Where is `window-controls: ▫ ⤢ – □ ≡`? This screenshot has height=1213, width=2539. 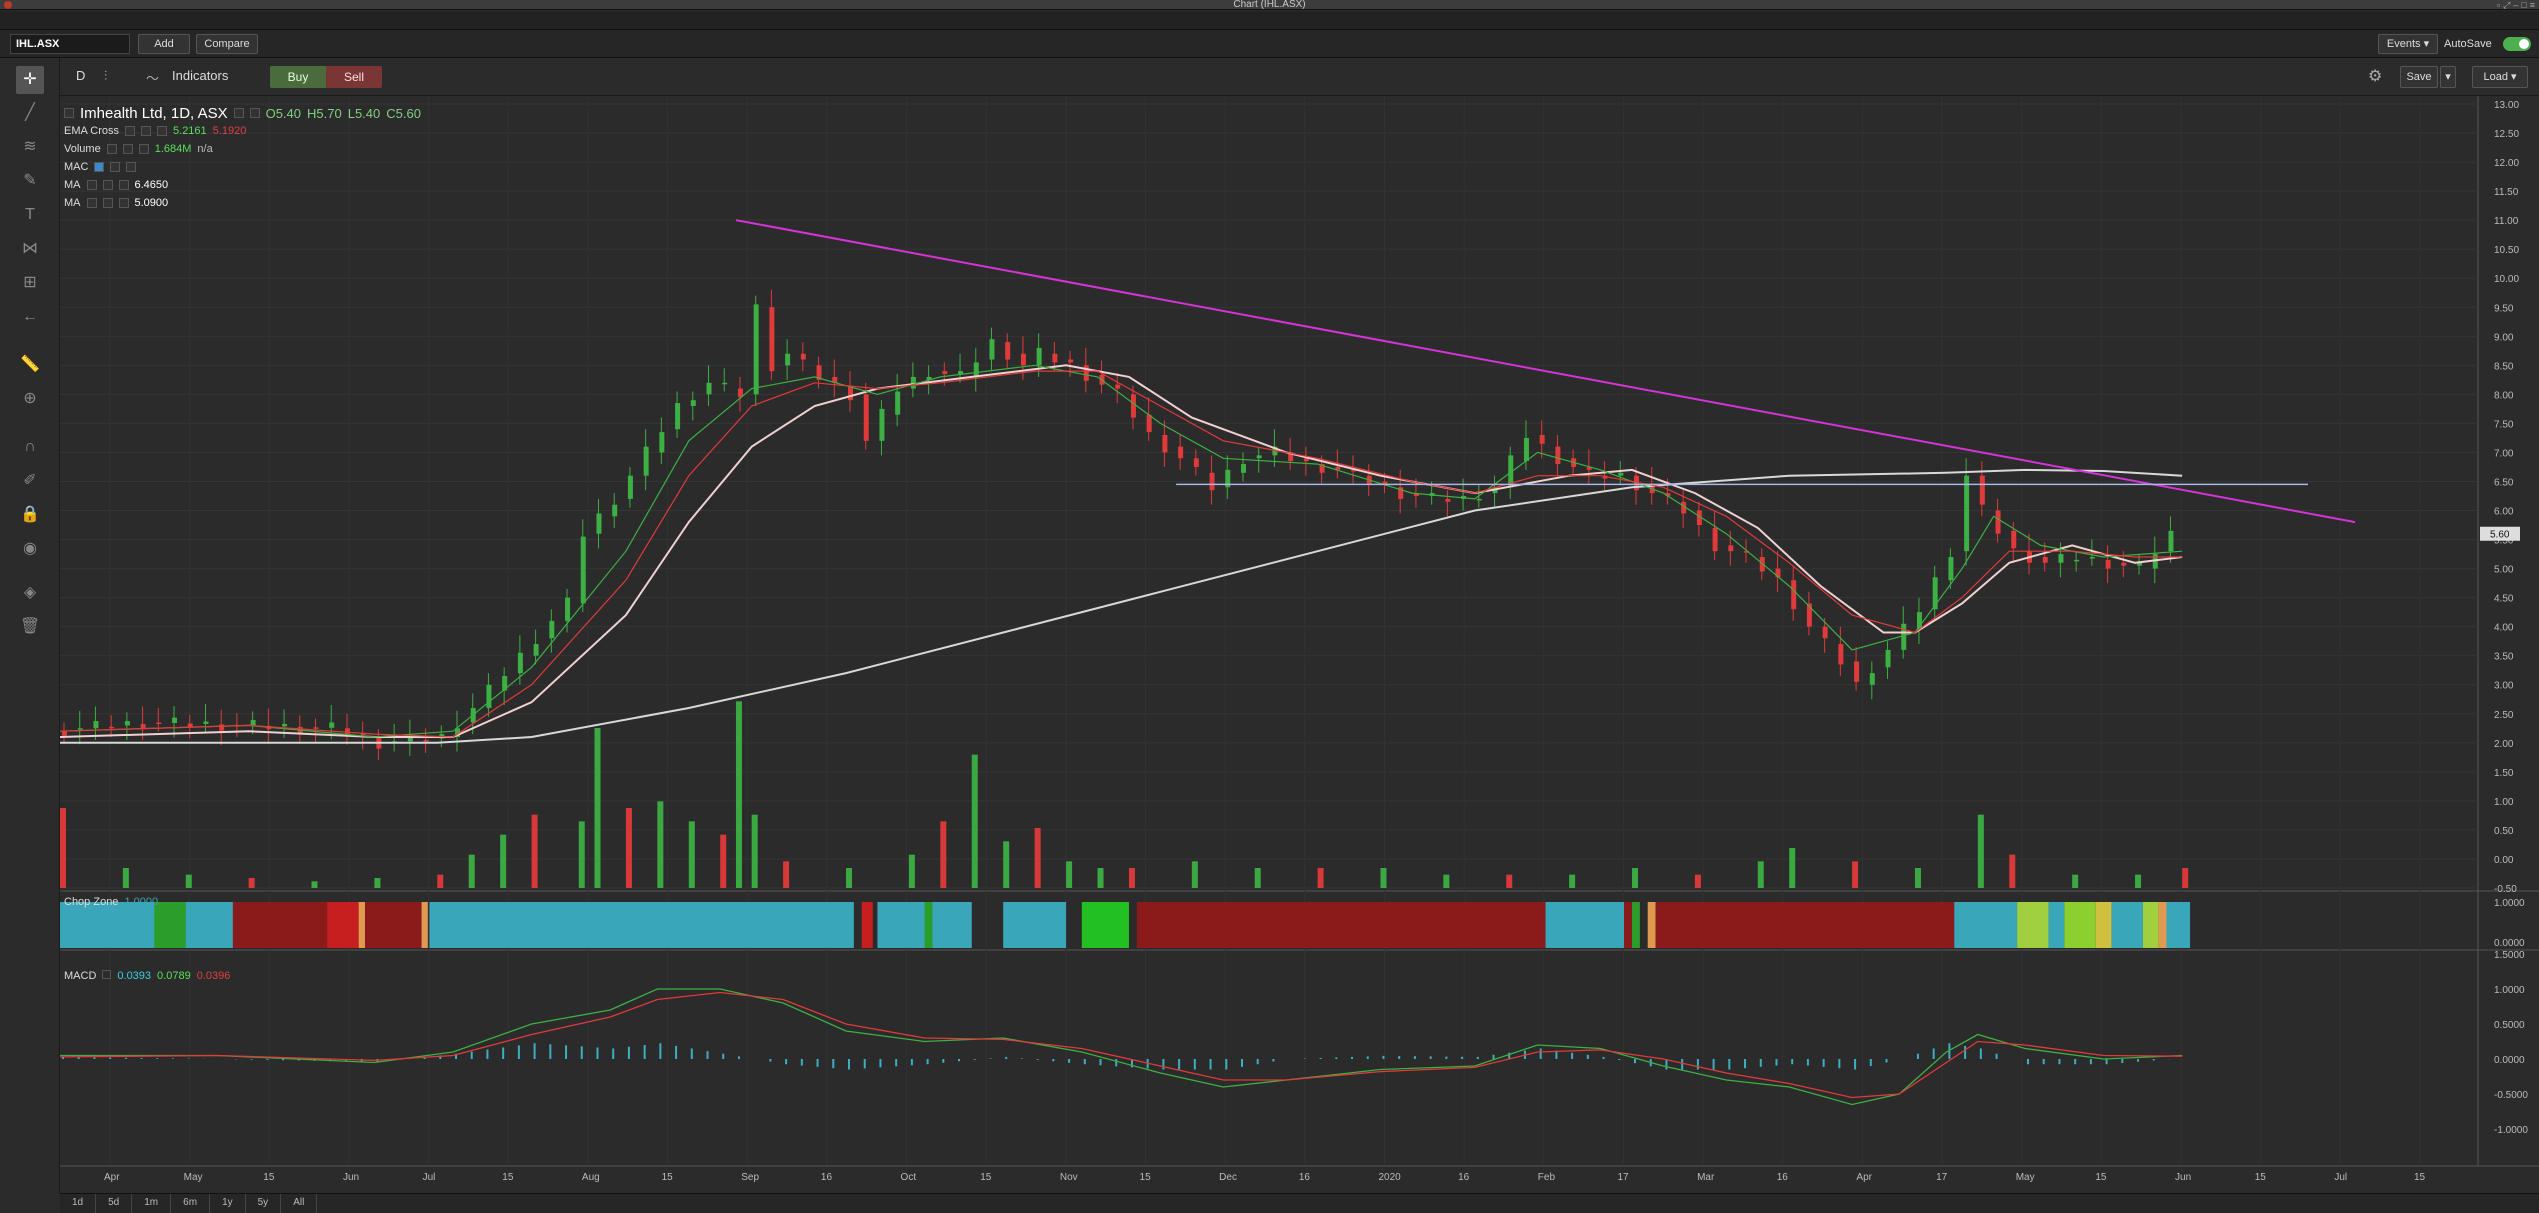 window-controls: ▫ ⤢ – □ ≡ is located at coordinates (2516, 5).